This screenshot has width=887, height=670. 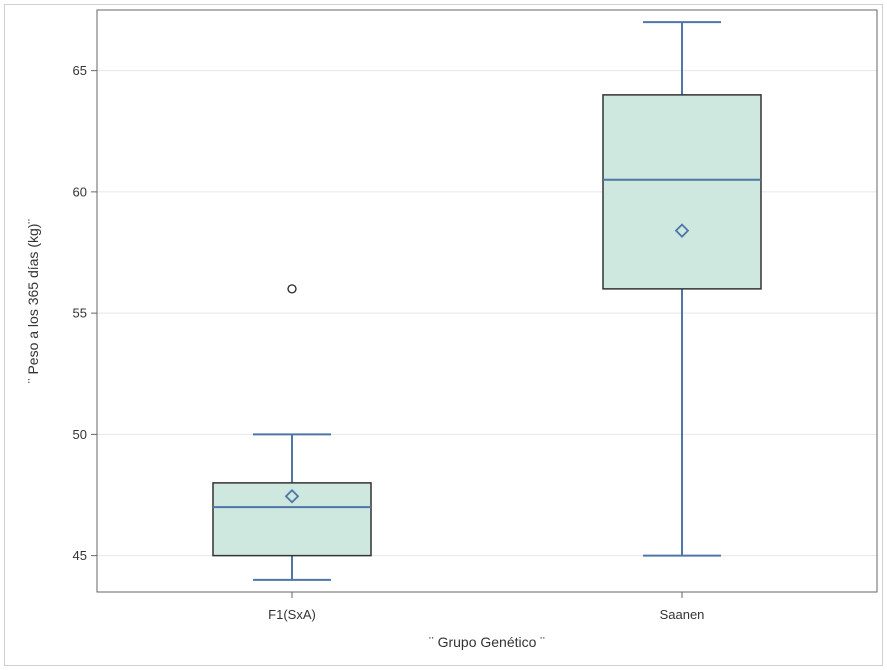 I want to click on y-axis-title: ¨ Peso a los 365 días (kg)¨, so click(x=33, y=301).